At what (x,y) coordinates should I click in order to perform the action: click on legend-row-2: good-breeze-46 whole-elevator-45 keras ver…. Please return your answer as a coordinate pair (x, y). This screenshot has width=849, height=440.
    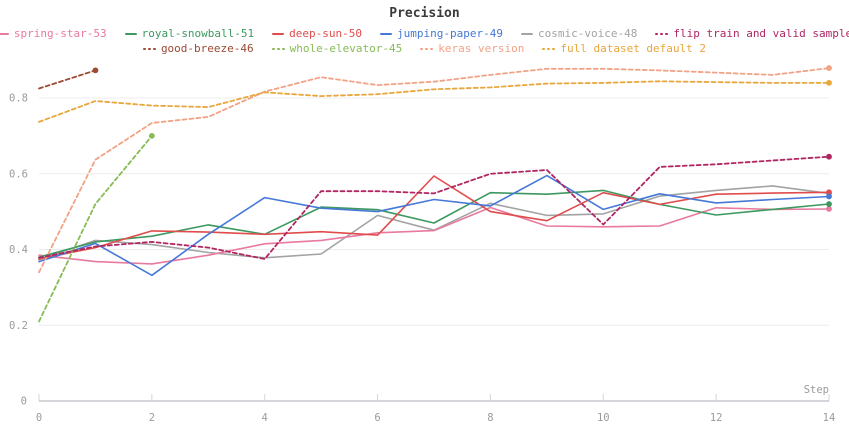
    Looking at the image, I should click on (424, 49).